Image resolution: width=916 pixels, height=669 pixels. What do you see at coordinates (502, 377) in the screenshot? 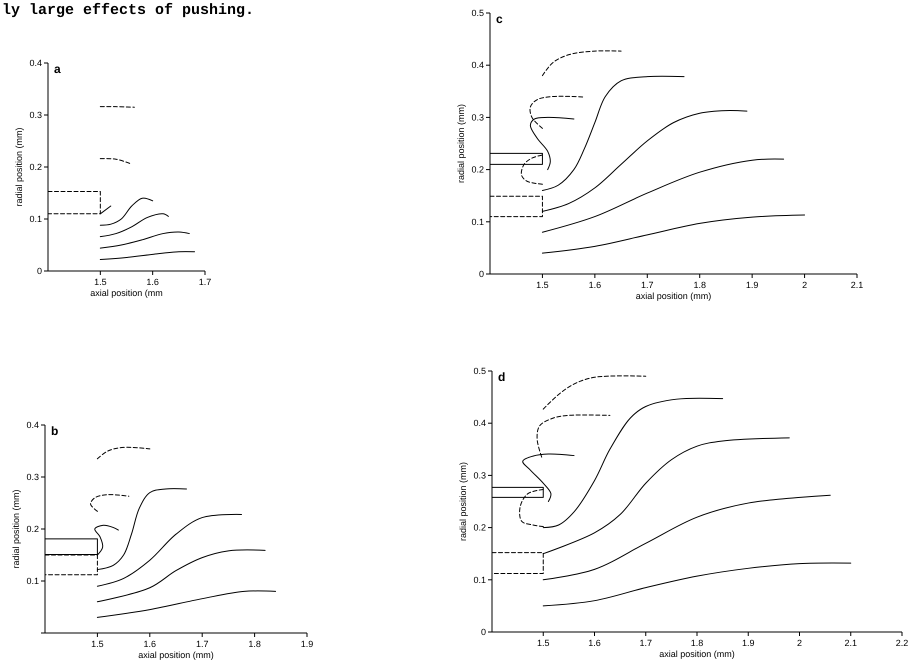
I see `chart-title: d` at bounding box center [502, 377].